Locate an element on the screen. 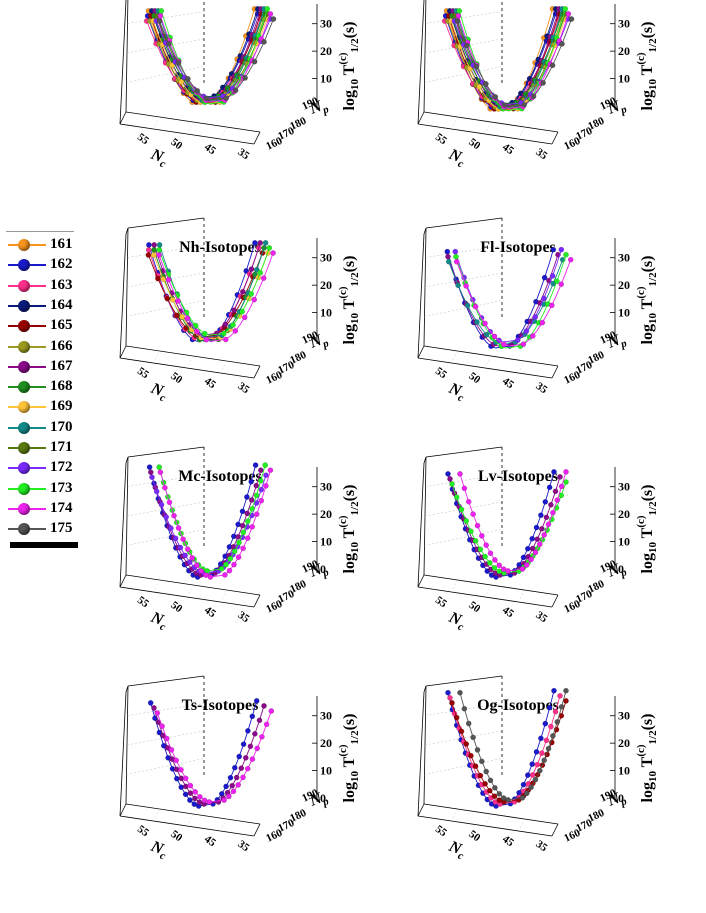 Image resolution: width=706 pixels, height=913 pixels. legend-label: 167 is located at coordinates (61, 365).